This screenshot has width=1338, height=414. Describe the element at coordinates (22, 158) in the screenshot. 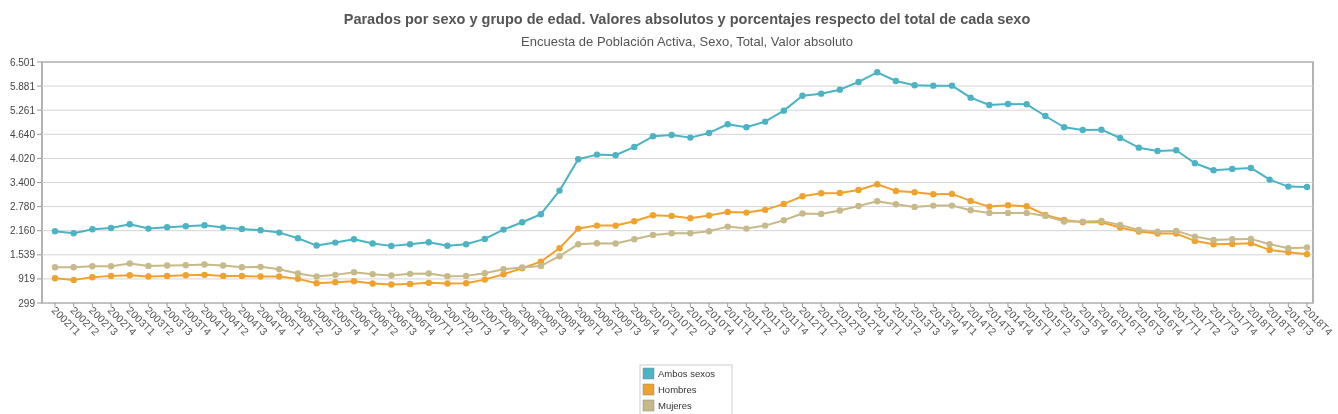

I see `y-tick-label: 4.020` at that location.